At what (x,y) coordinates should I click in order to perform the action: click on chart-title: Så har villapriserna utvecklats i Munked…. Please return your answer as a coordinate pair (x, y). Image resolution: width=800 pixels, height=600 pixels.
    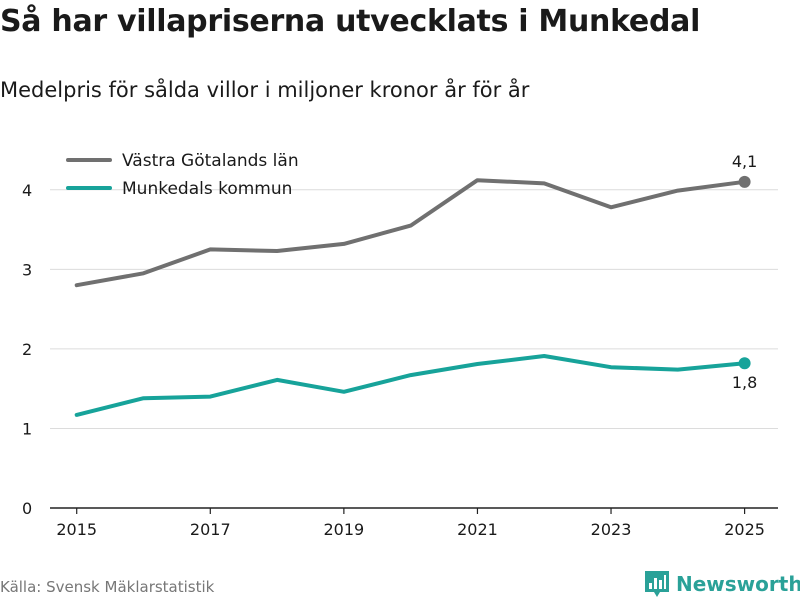
    Looking at the image, I should click on (350, 21).